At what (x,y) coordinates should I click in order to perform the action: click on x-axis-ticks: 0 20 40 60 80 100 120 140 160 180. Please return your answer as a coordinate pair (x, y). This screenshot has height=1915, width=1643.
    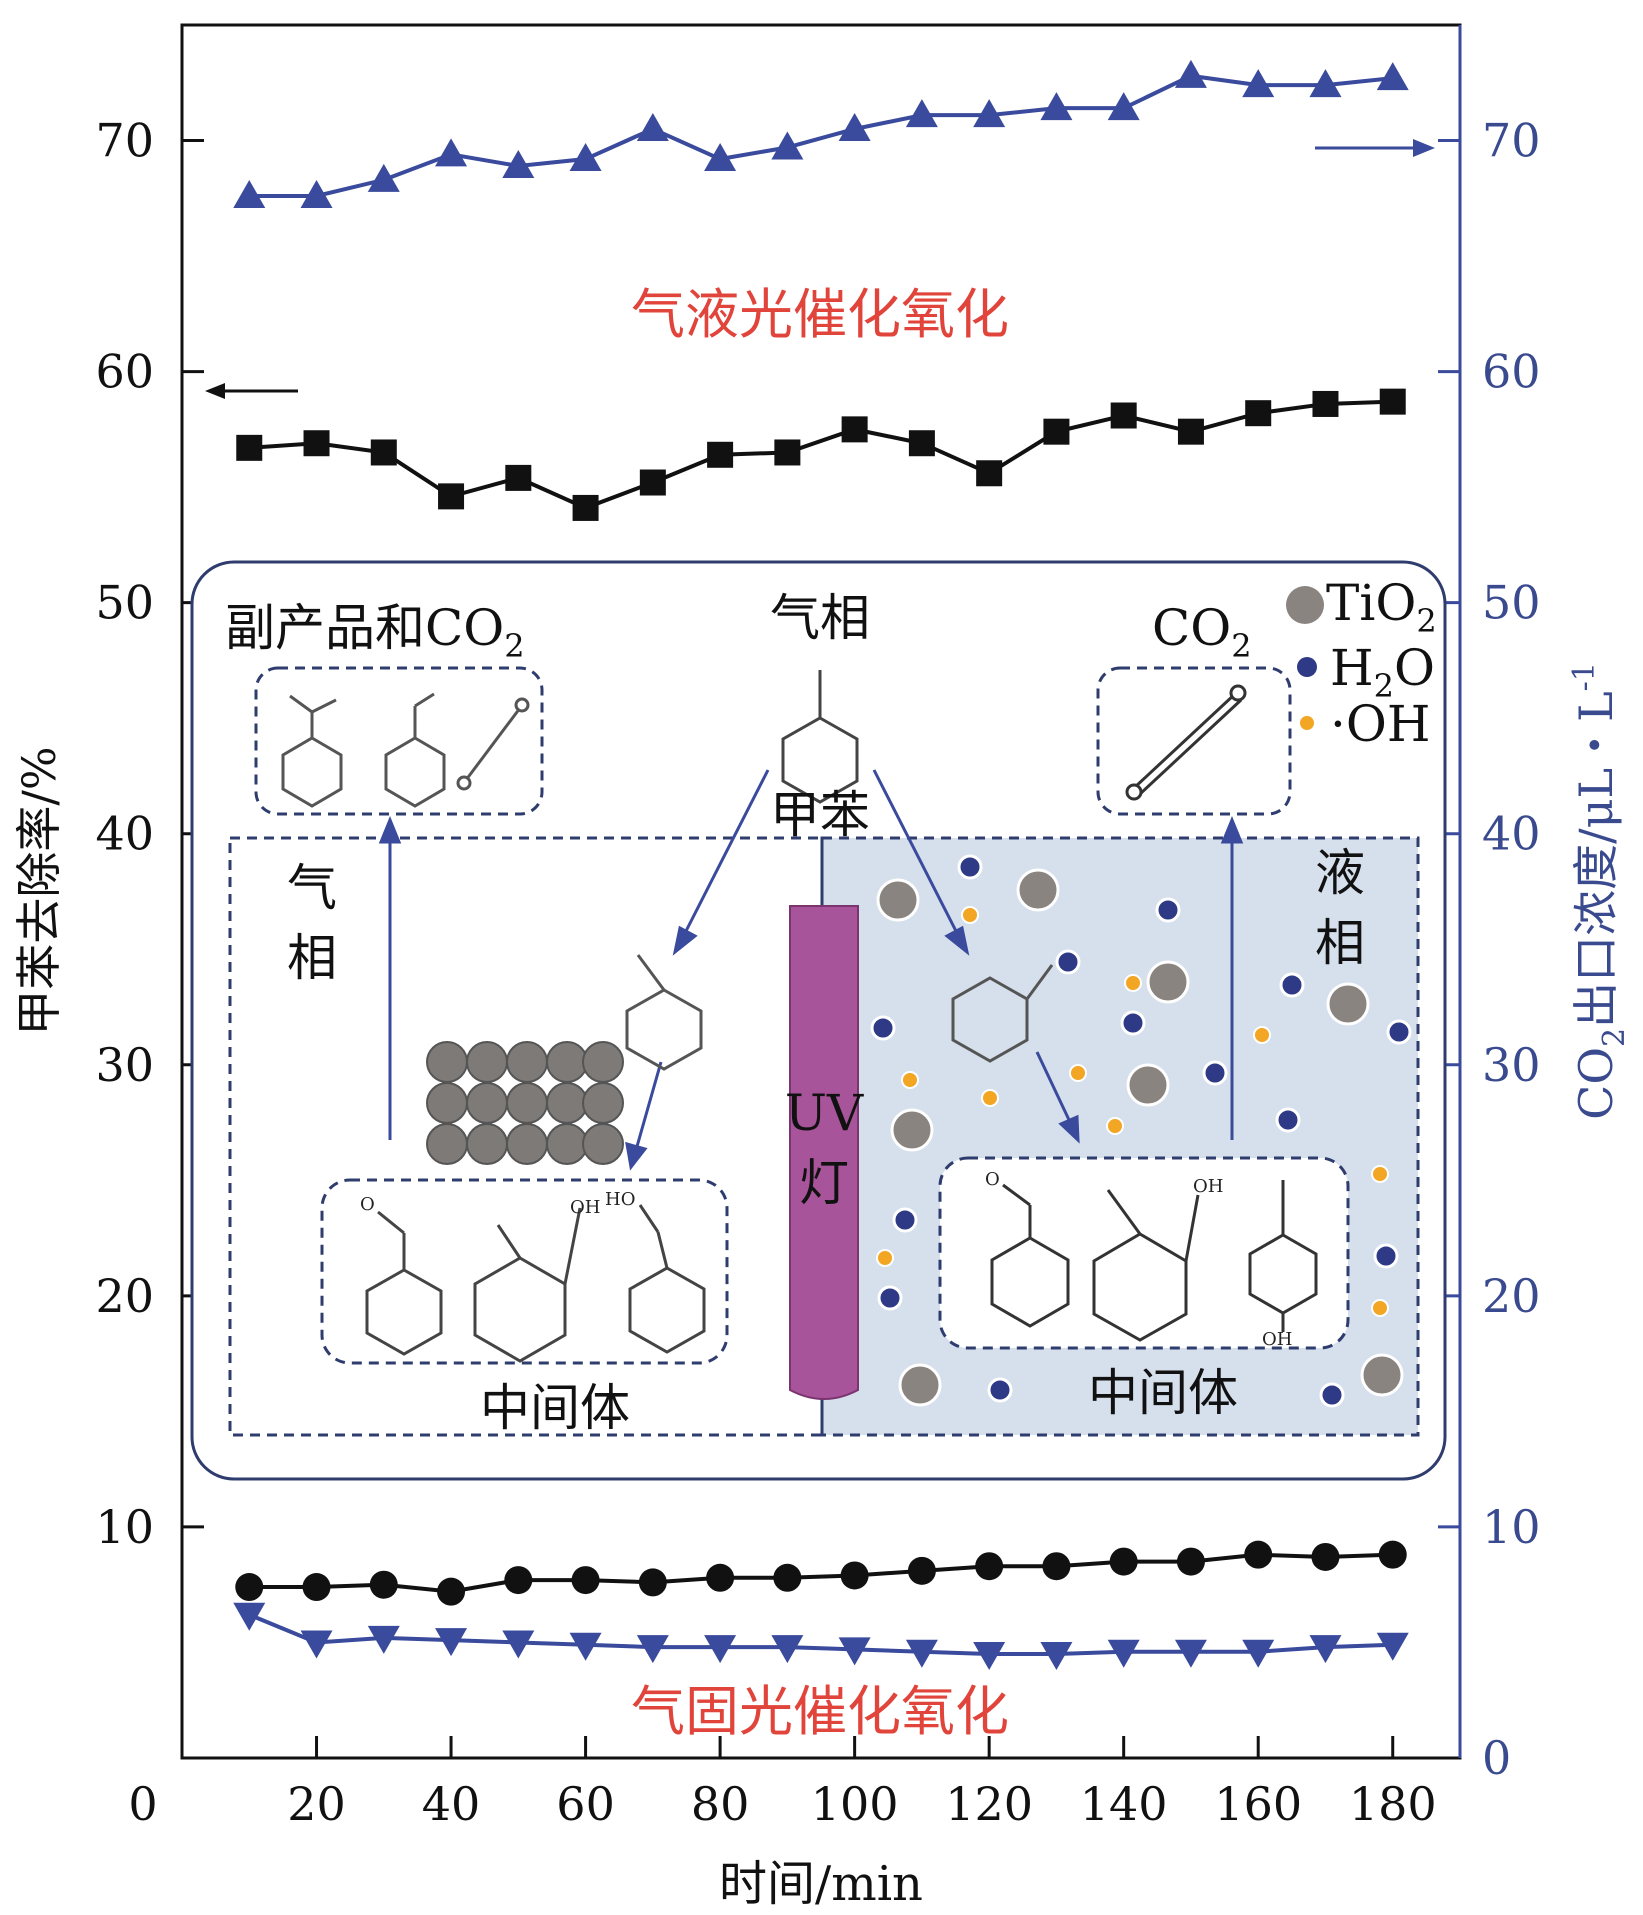
    Looking at the image, I should click on (782, 1783).